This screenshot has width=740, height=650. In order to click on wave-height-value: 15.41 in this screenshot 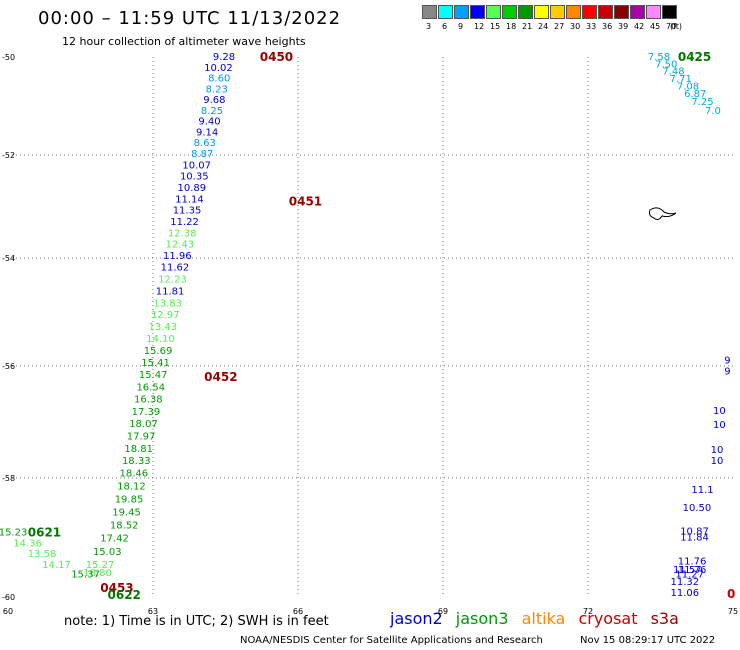, I will do `click(155, 363)`.